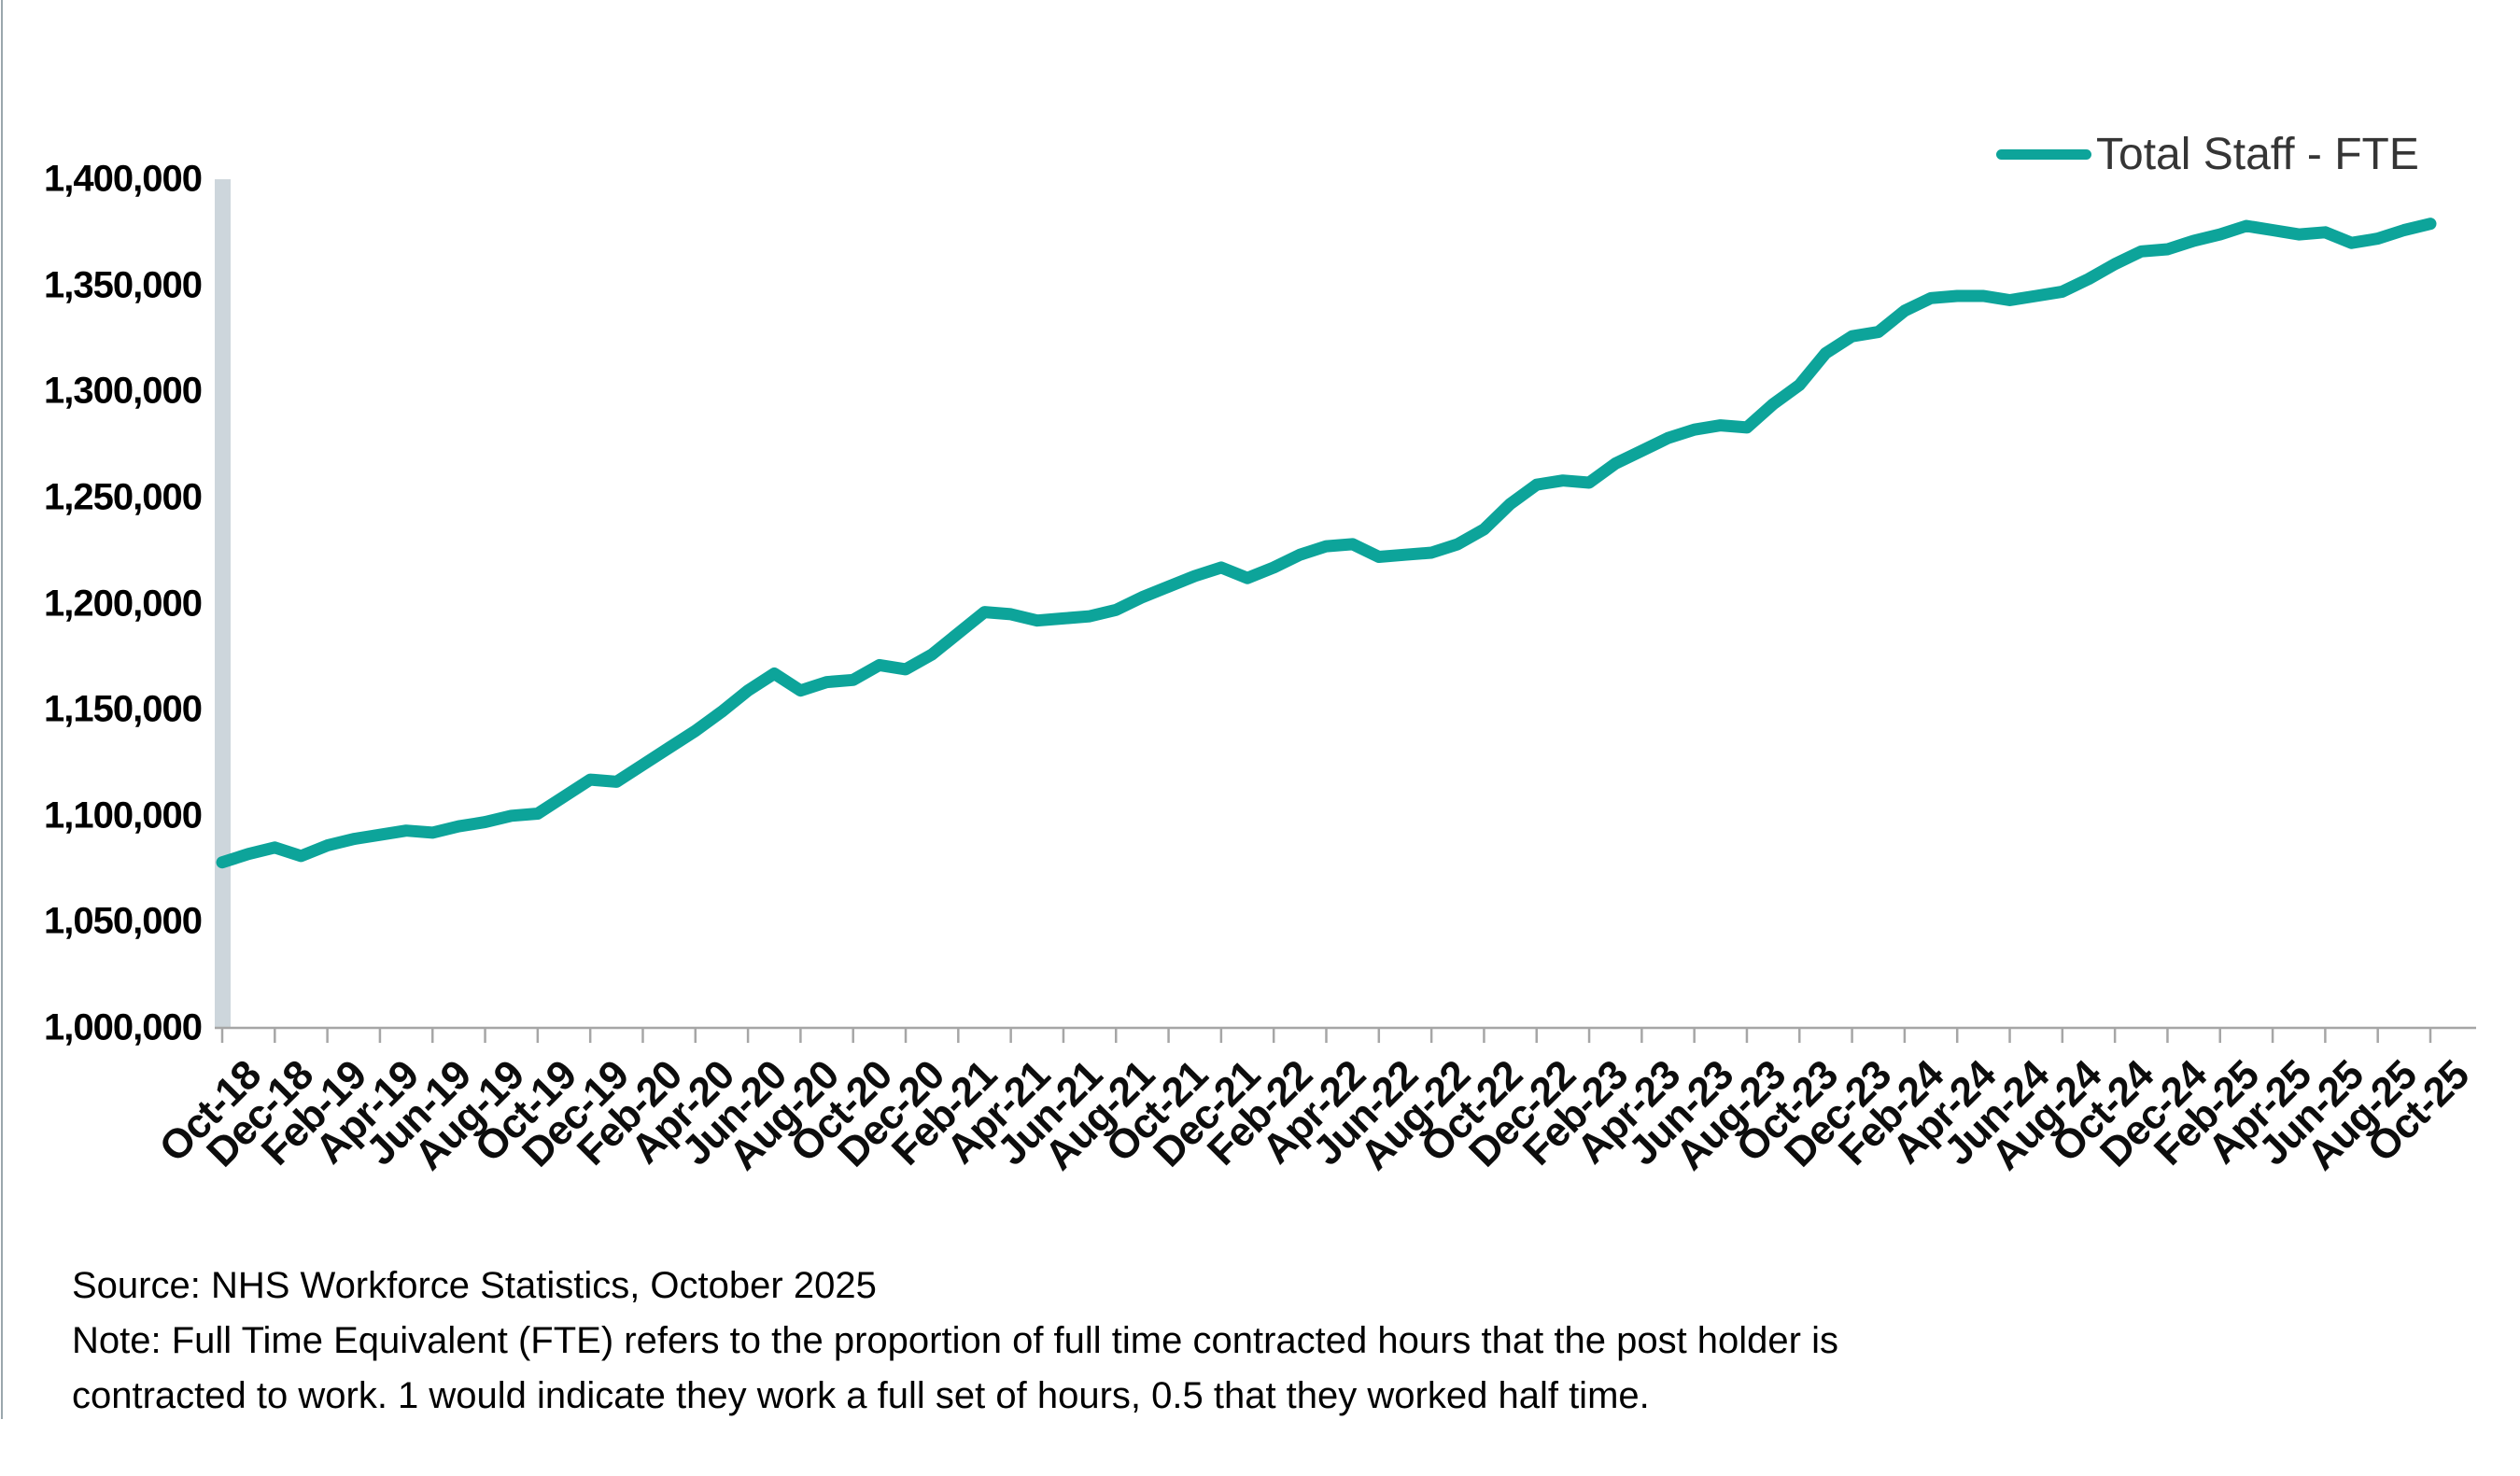 Image resolution: width=2520 pixels, height=1476 pixels. I want to click on y-axis-label: 1,150,000, so click(123, 709).